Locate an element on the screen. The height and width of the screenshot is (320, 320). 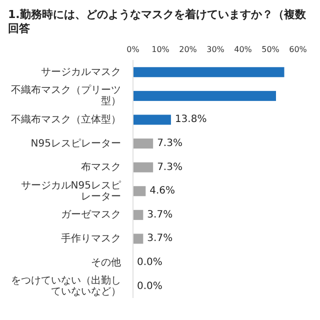
y-tick-label: をつけていない（出勤していないなど） is located at coordinates (66, 286).